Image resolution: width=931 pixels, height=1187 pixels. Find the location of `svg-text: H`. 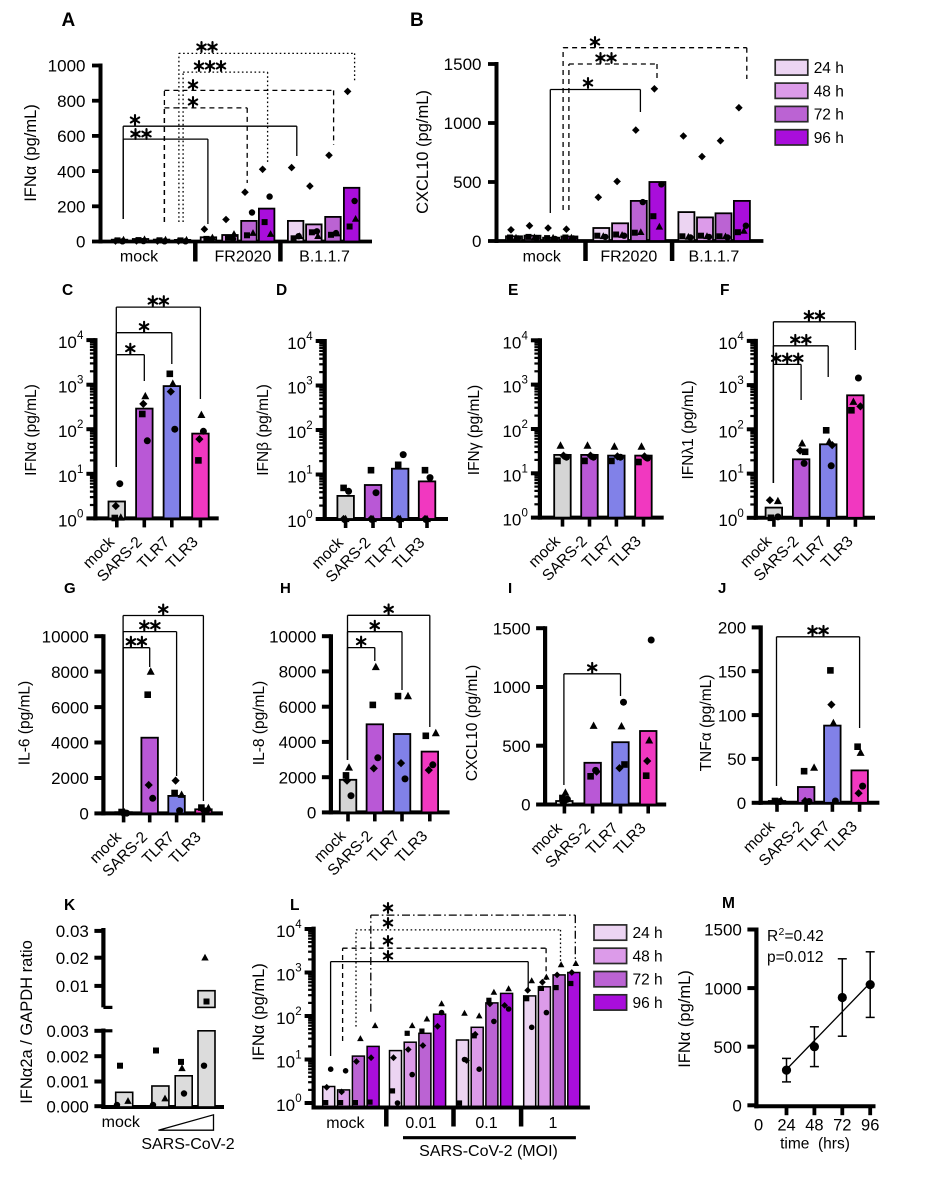

svg-text: H is located at coordinates (285, 588).